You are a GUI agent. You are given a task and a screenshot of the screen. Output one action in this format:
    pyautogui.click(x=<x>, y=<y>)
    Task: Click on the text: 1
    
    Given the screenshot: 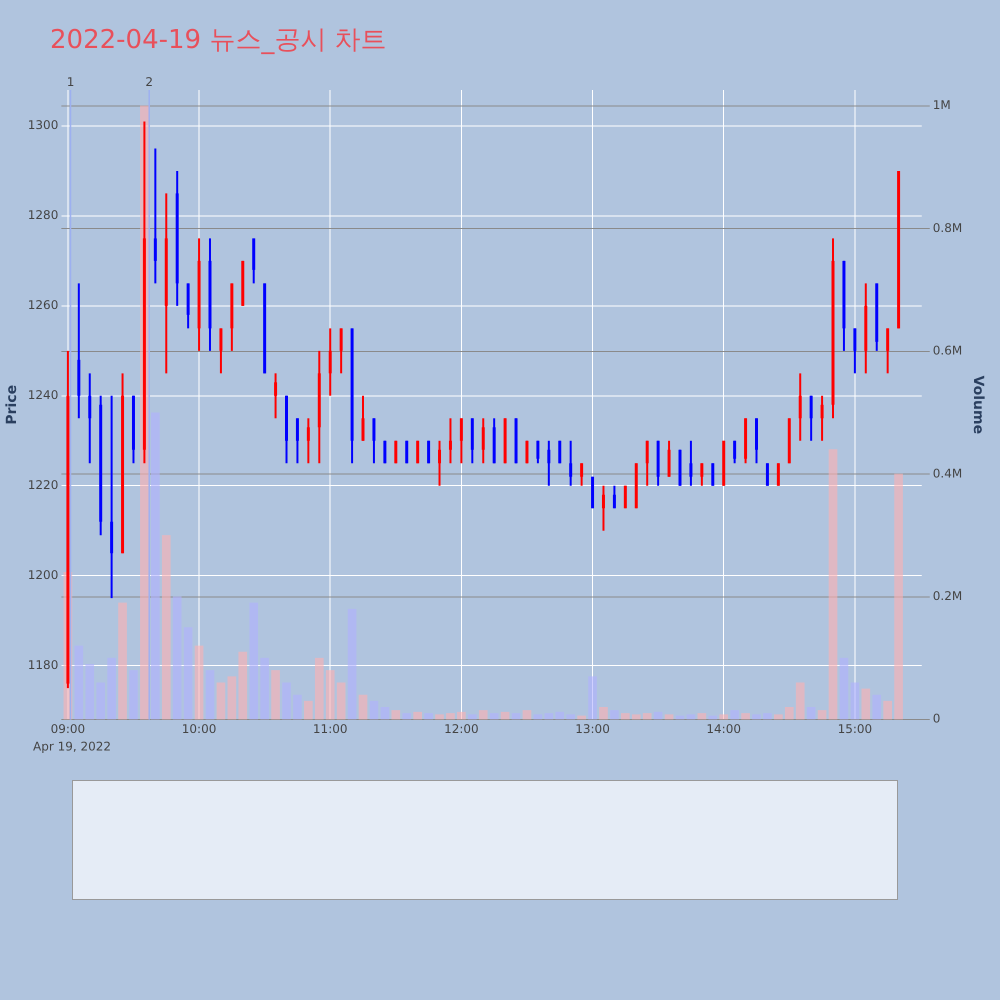 What is the action you would take?
    pyautogui.click(x=70, y=82)
    